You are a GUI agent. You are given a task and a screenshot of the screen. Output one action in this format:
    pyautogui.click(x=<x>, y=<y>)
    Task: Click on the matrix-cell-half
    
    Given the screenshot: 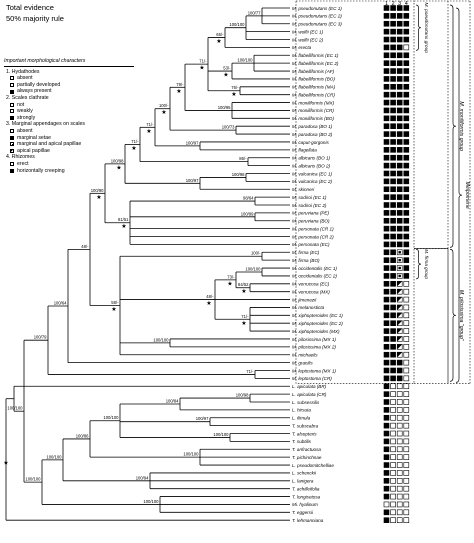 What is the action you would take?
    pyautogui.click(x=400, y=292)
    